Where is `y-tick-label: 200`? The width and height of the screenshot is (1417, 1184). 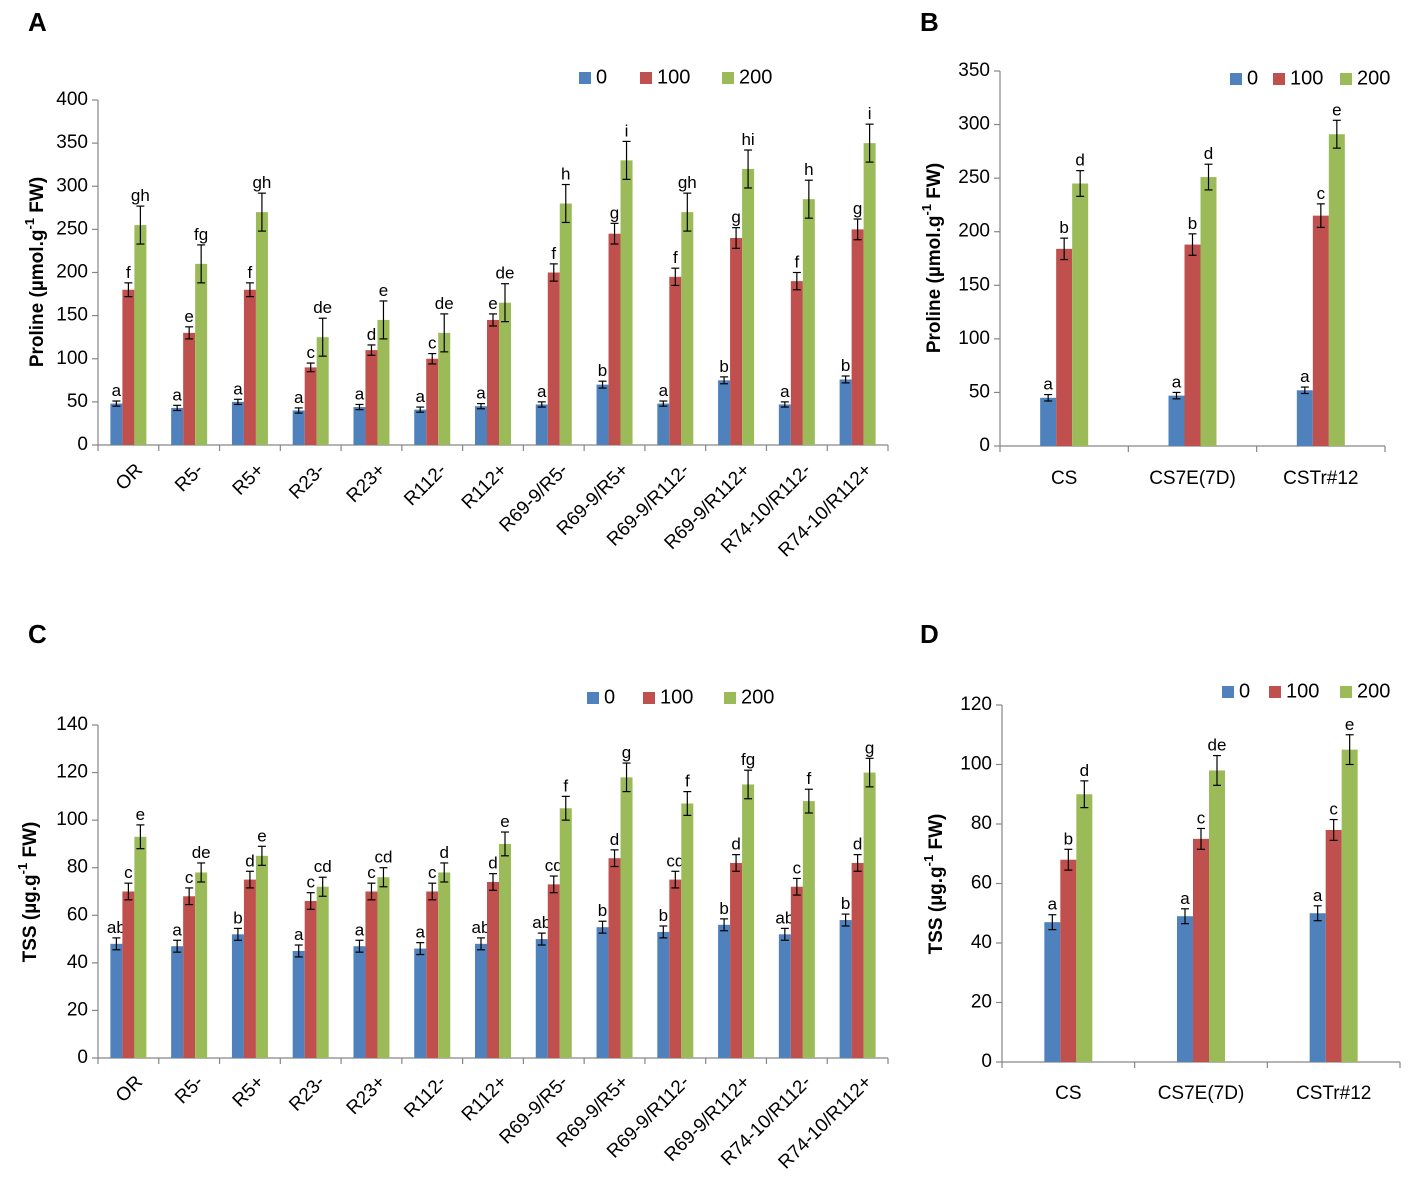
y-tick-label: 200 is located at coordinates (72, 272).